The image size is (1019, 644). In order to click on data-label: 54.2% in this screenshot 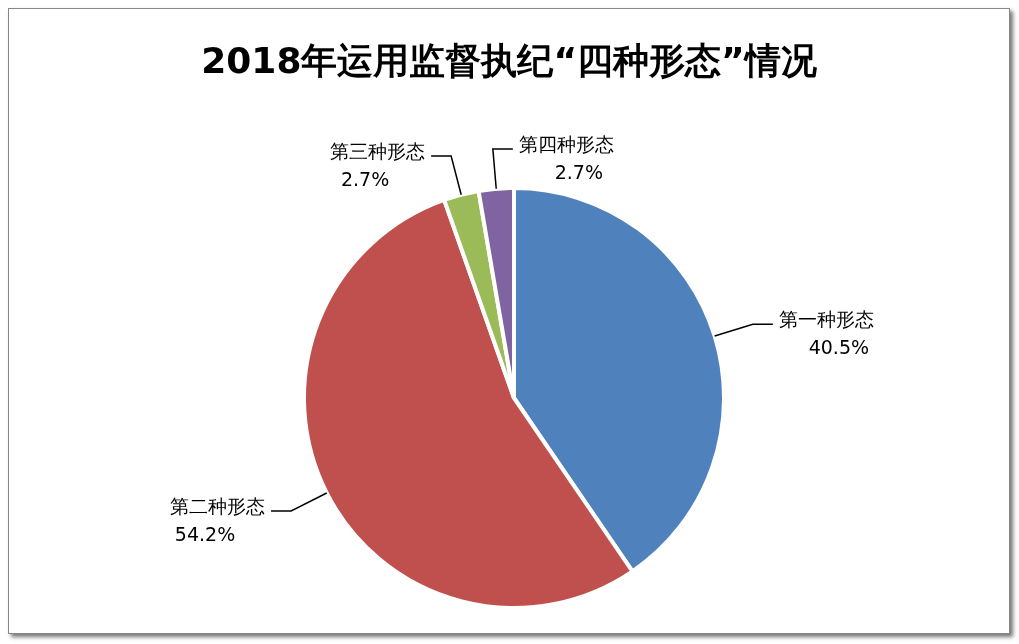, I will do `click(205, 534)`.